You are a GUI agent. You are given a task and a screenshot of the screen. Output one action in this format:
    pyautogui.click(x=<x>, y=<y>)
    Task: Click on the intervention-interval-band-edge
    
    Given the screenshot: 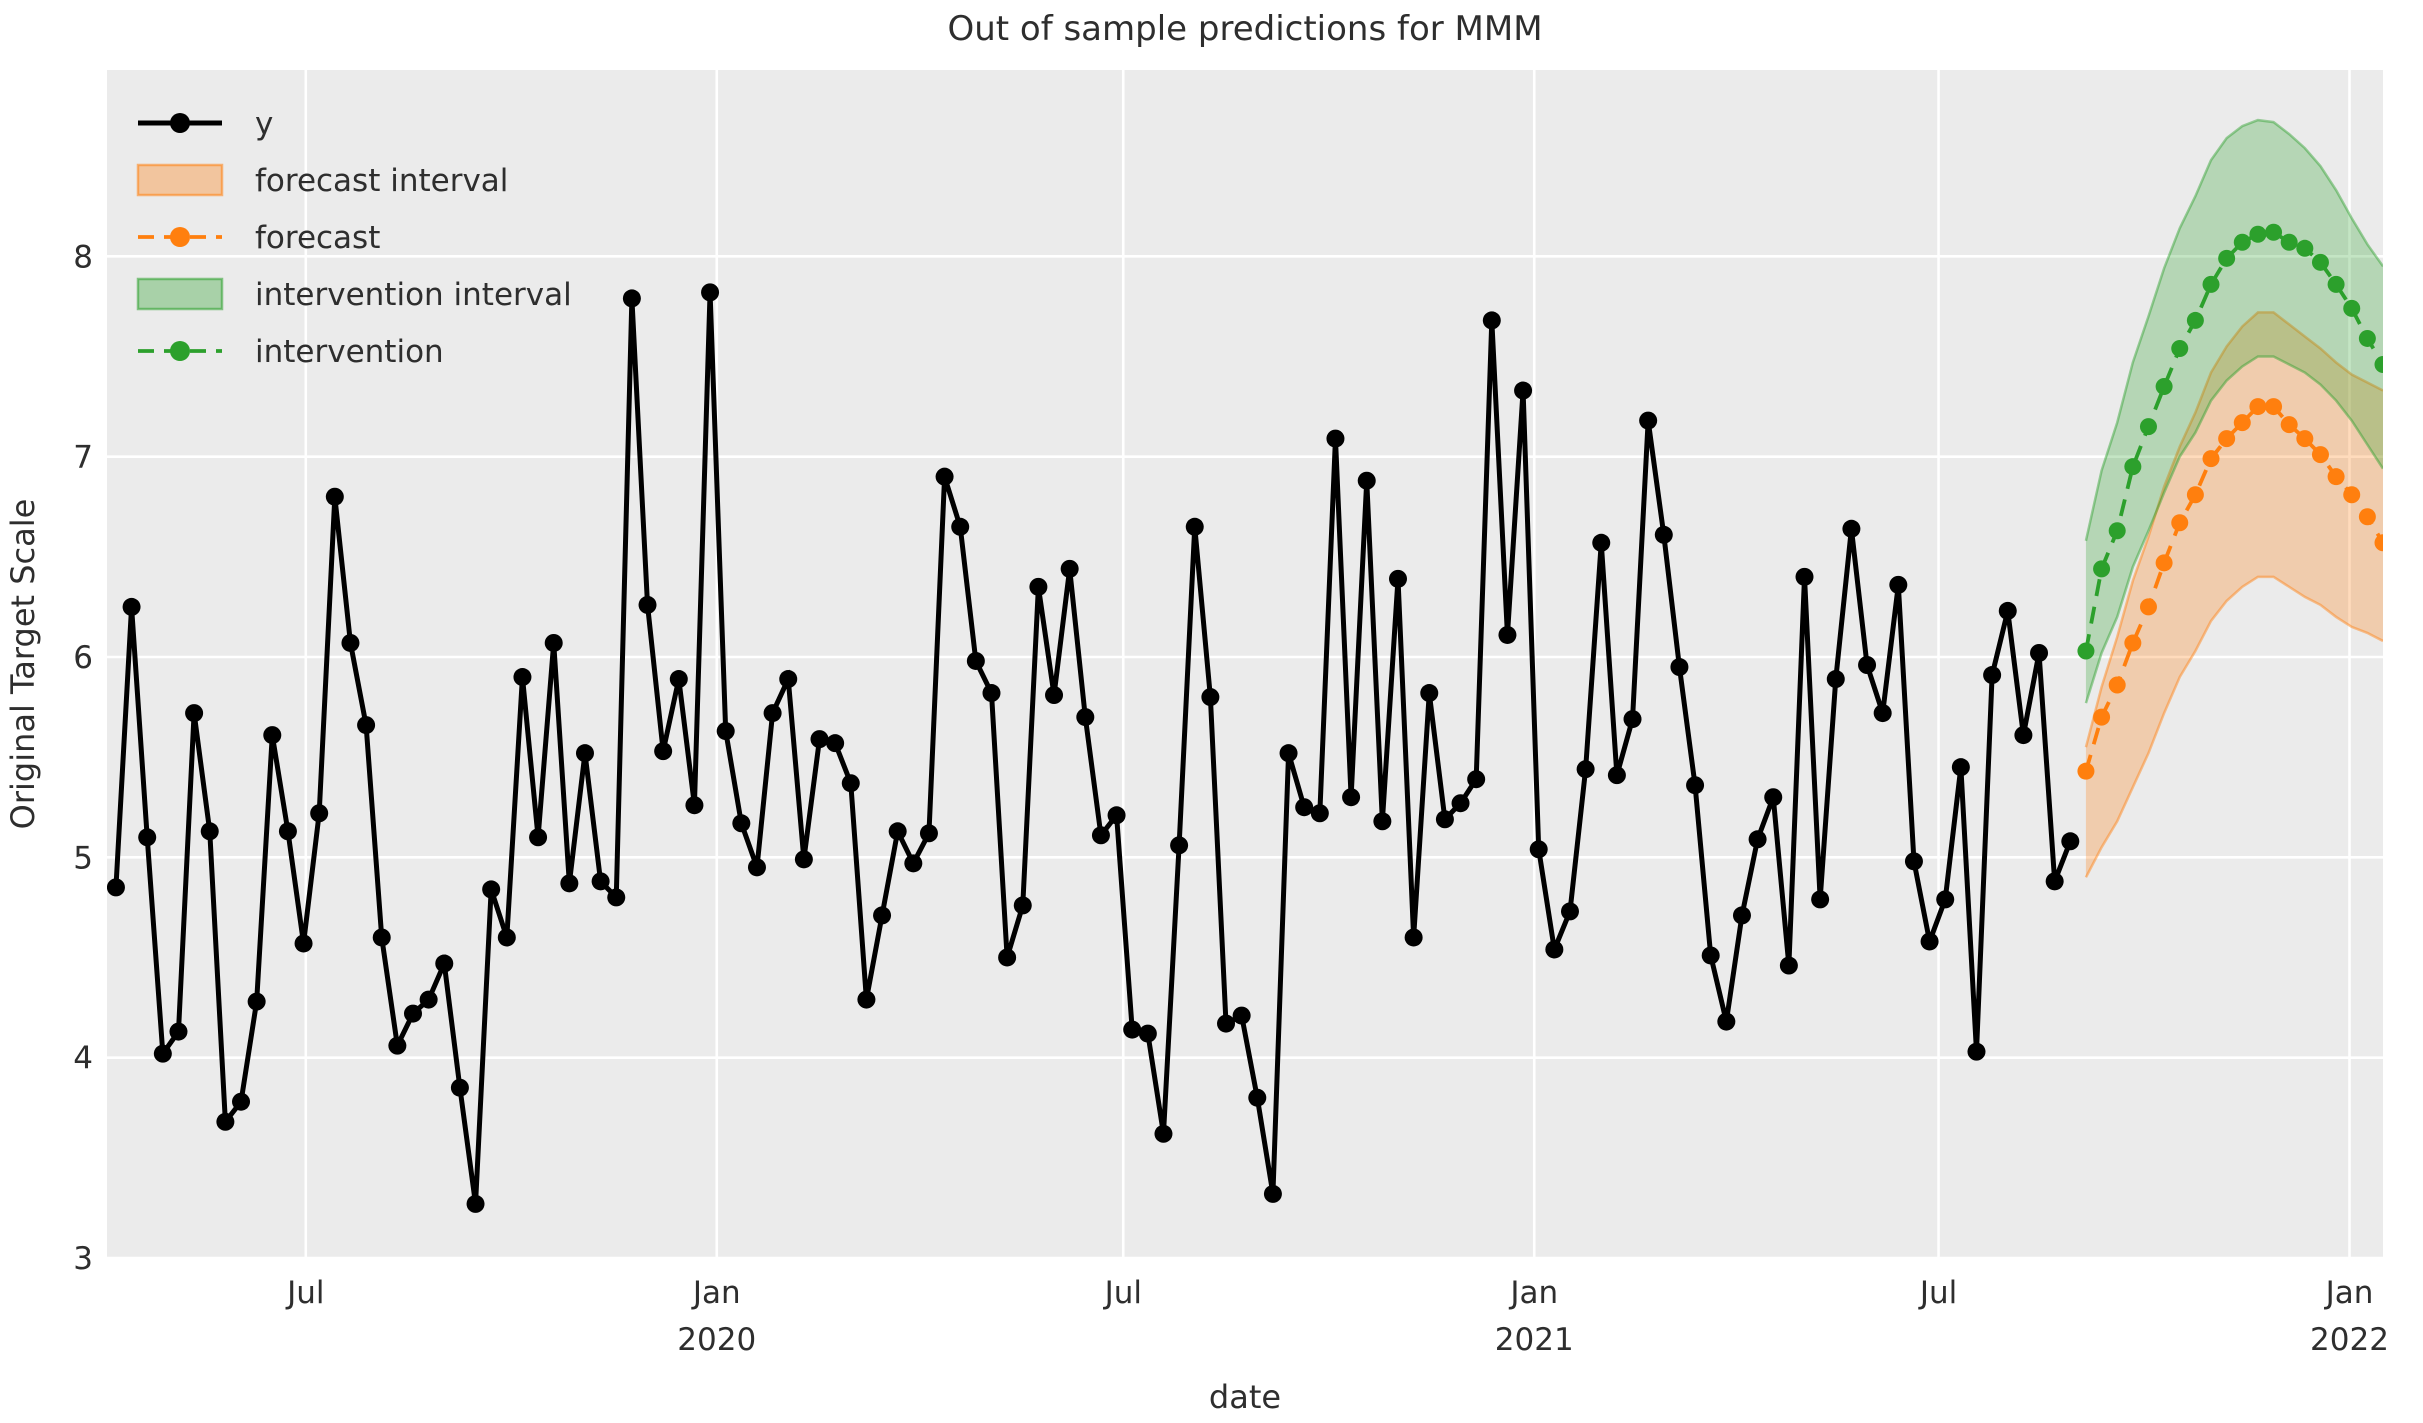 What is the action you would take?
    pyautogui.click(x=2233, y=330)
    